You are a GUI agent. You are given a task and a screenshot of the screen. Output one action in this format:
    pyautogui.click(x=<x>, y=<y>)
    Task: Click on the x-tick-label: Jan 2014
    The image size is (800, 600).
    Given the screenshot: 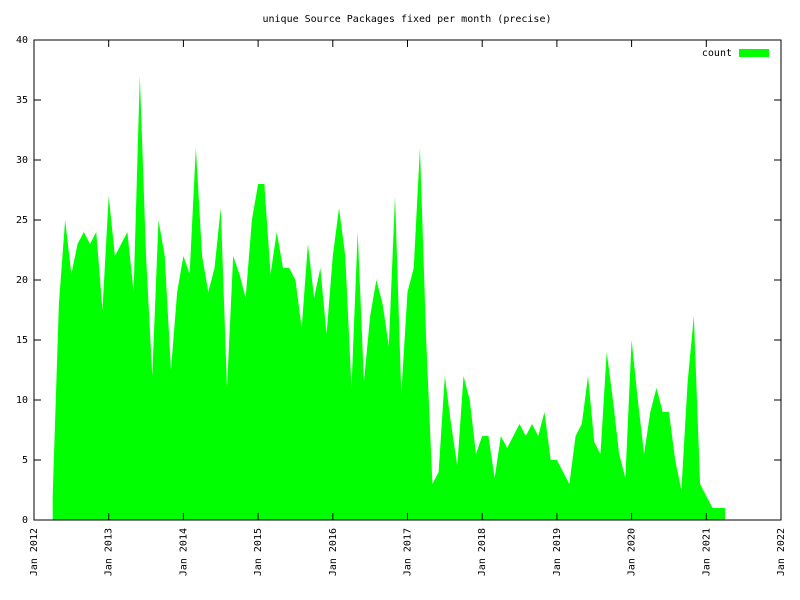 What is the action you would take?
    pyautogui.click(x=183, y=552)
    